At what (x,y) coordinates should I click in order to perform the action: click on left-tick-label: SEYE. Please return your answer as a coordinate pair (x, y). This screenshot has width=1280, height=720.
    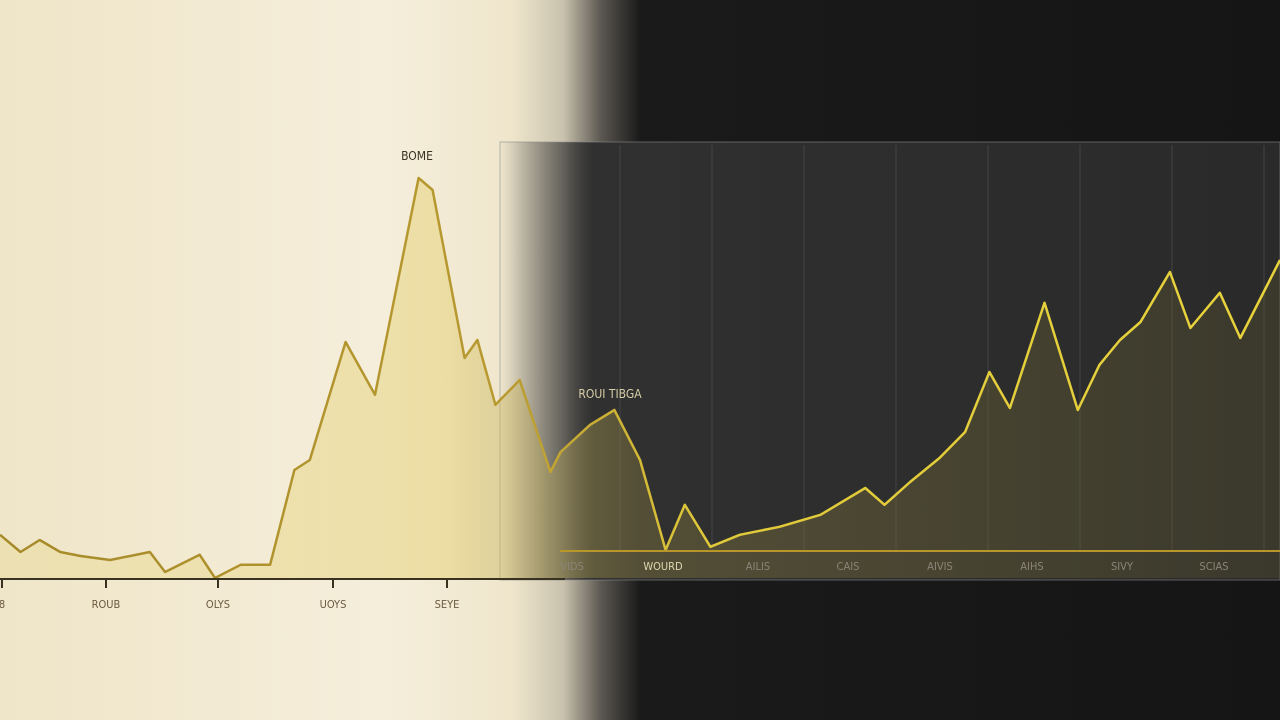
    Looking at the image, I should click on (447, 604).